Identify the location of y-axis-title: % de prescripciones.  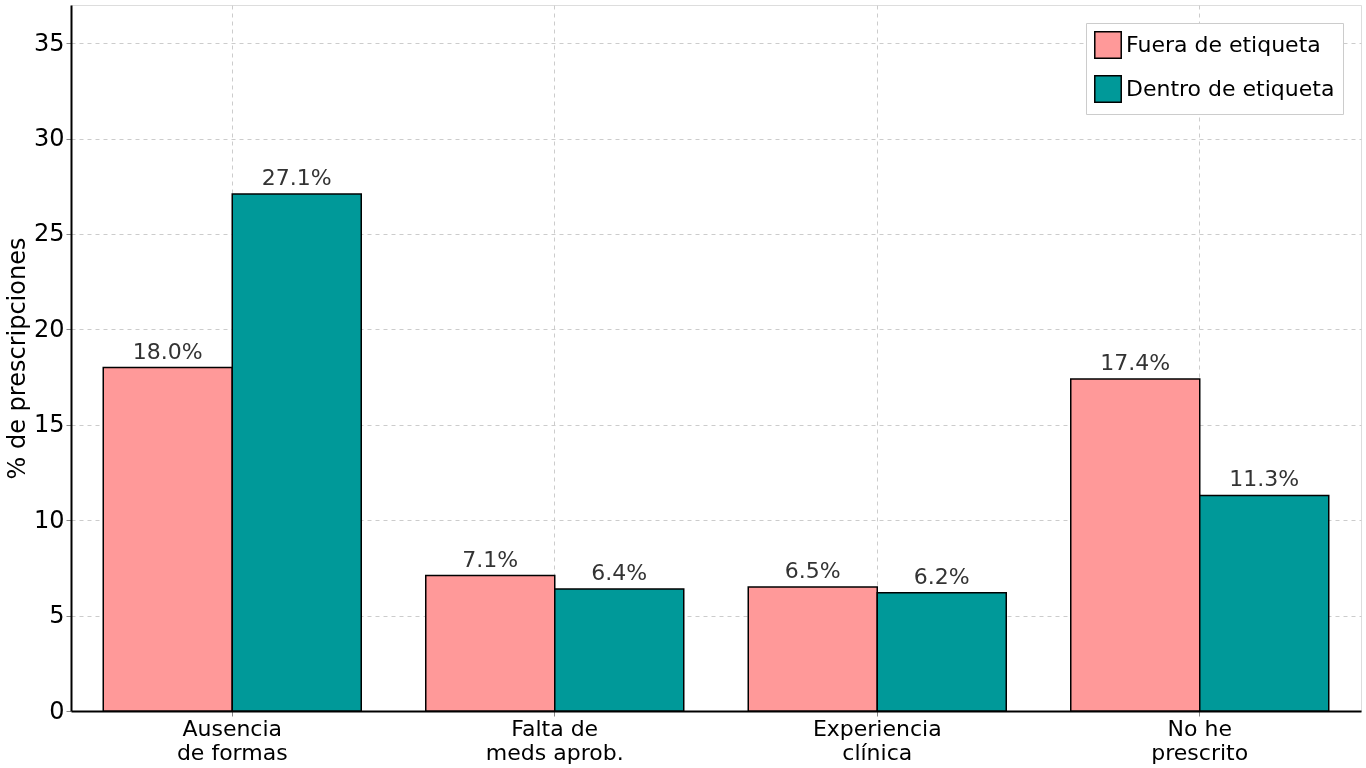
(16, 358).